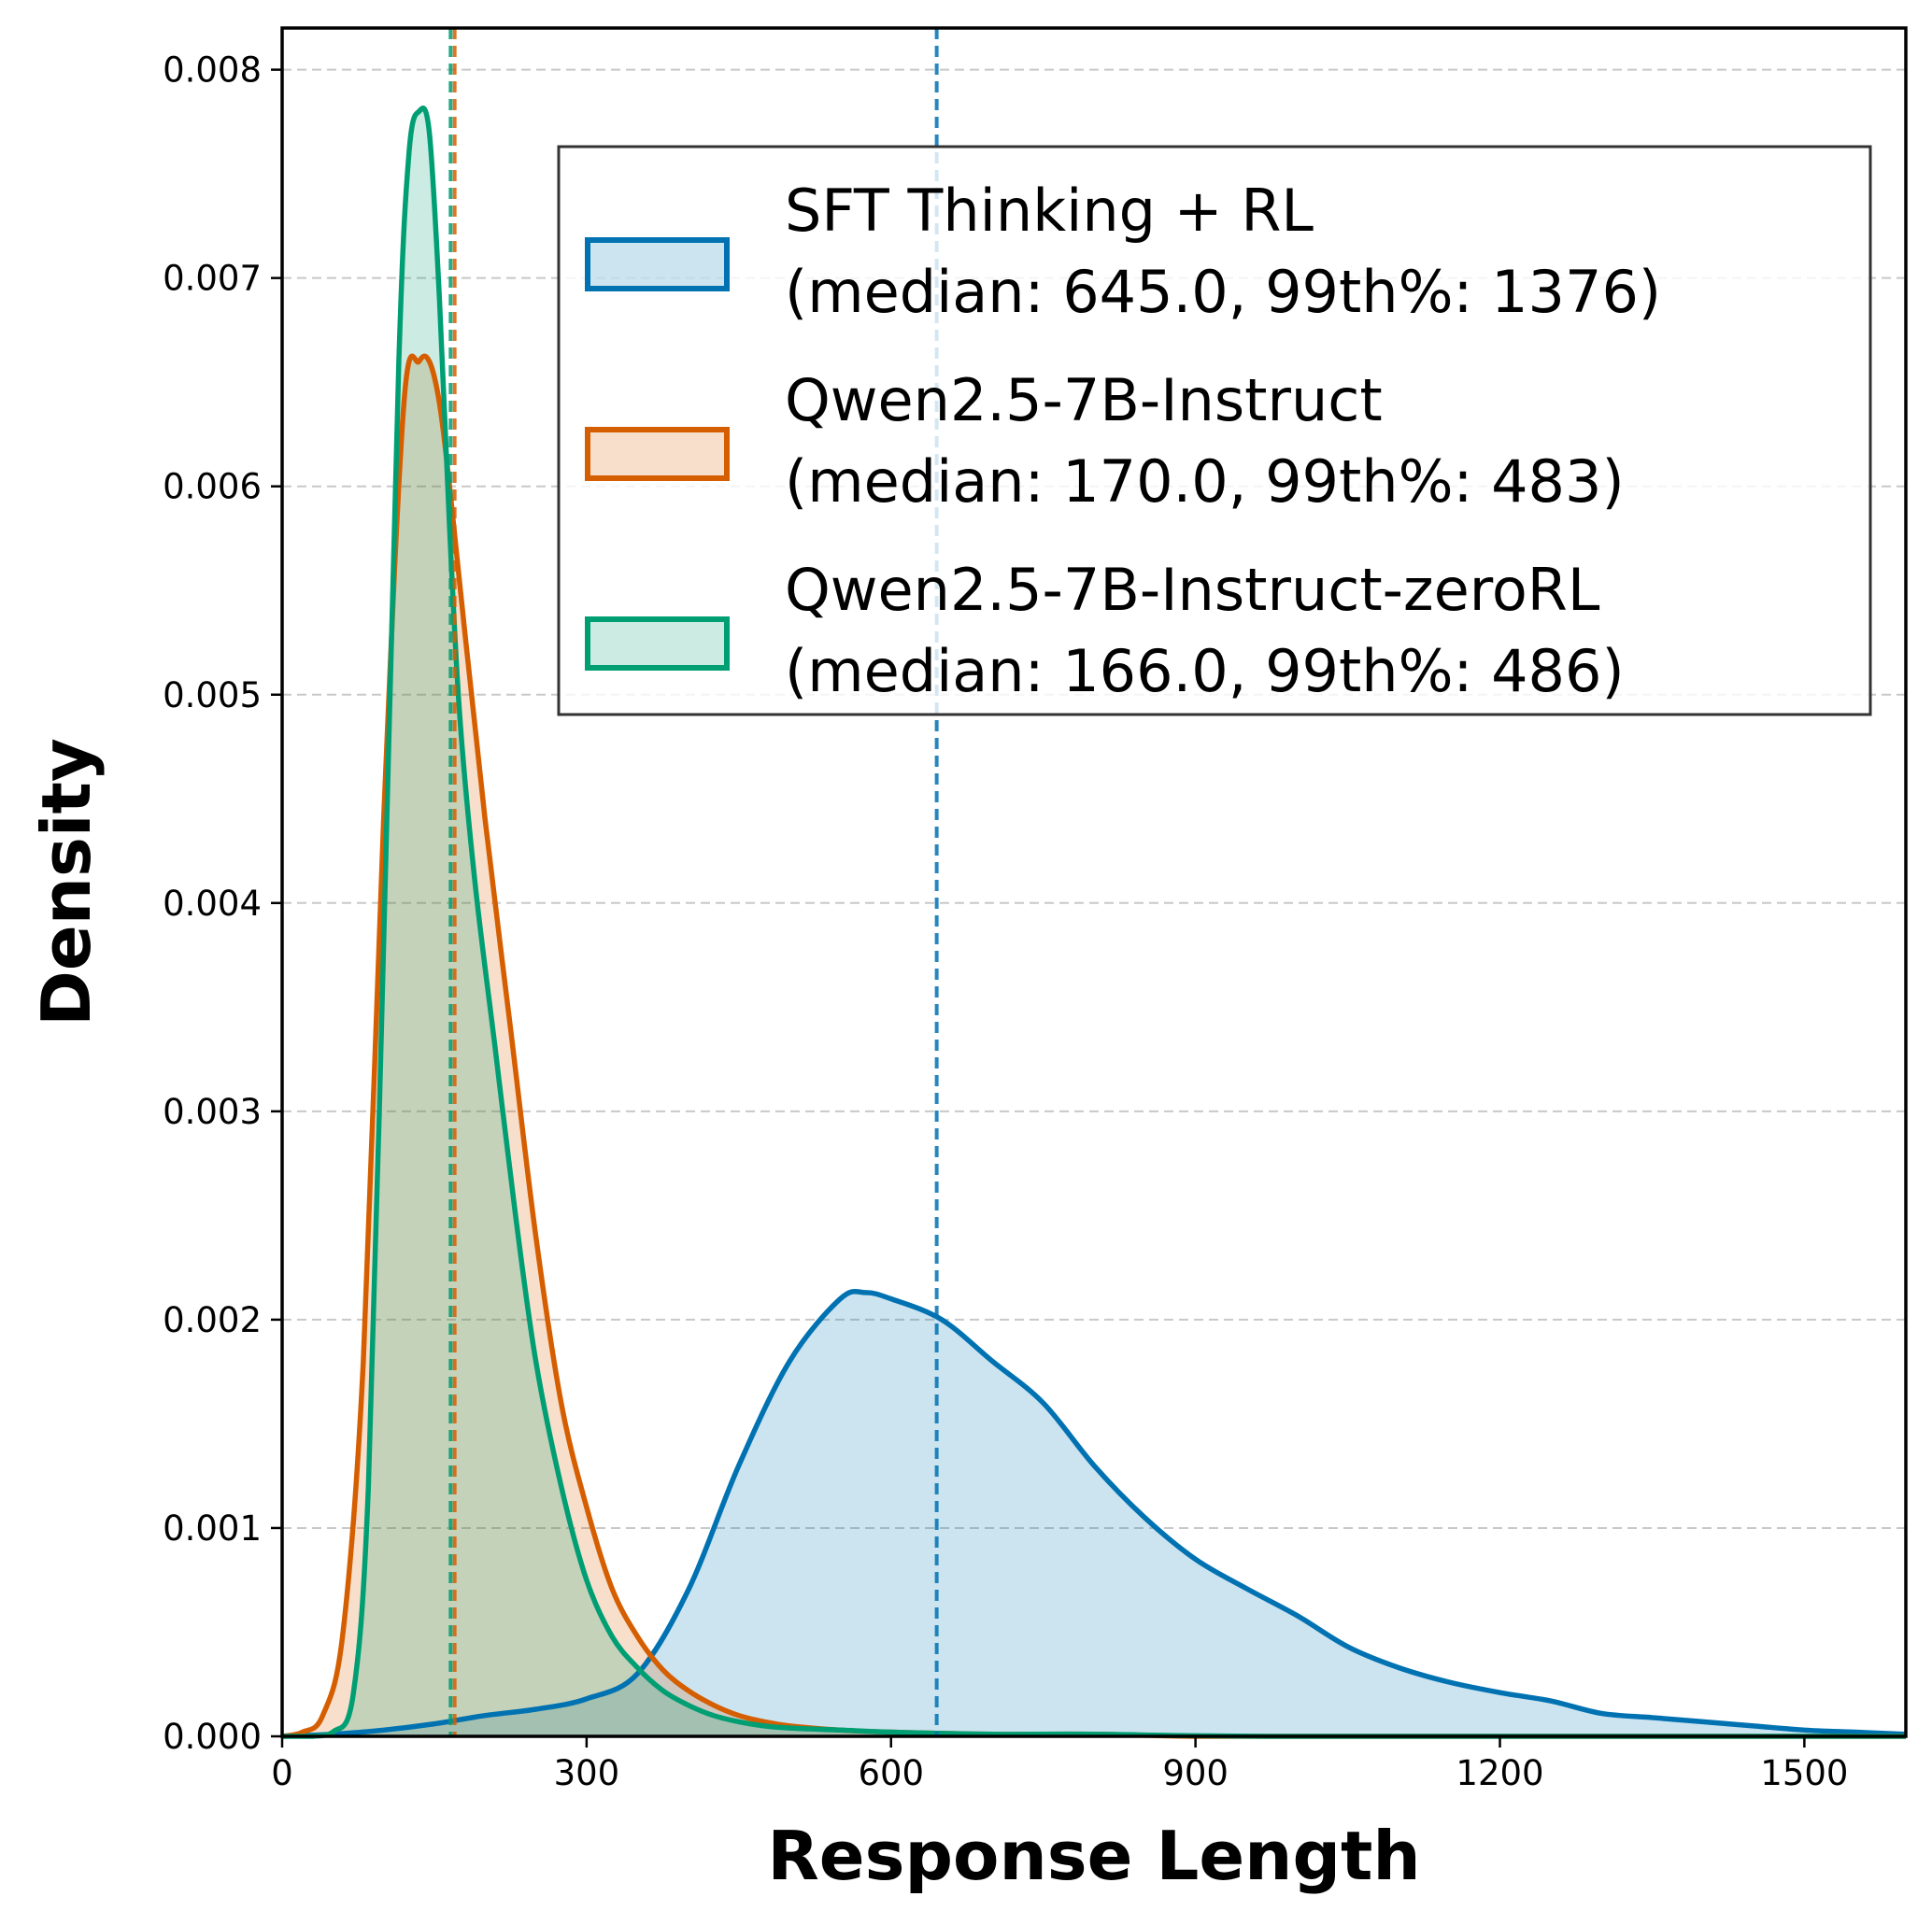 The height and width of the screenshot is (1925, 1932). What do you see at coordinates (1205, 481) in the screenshot?
I see `legend-detail: (median: 170.0, 99th%: 483)` at bounding box center [1205, 481].